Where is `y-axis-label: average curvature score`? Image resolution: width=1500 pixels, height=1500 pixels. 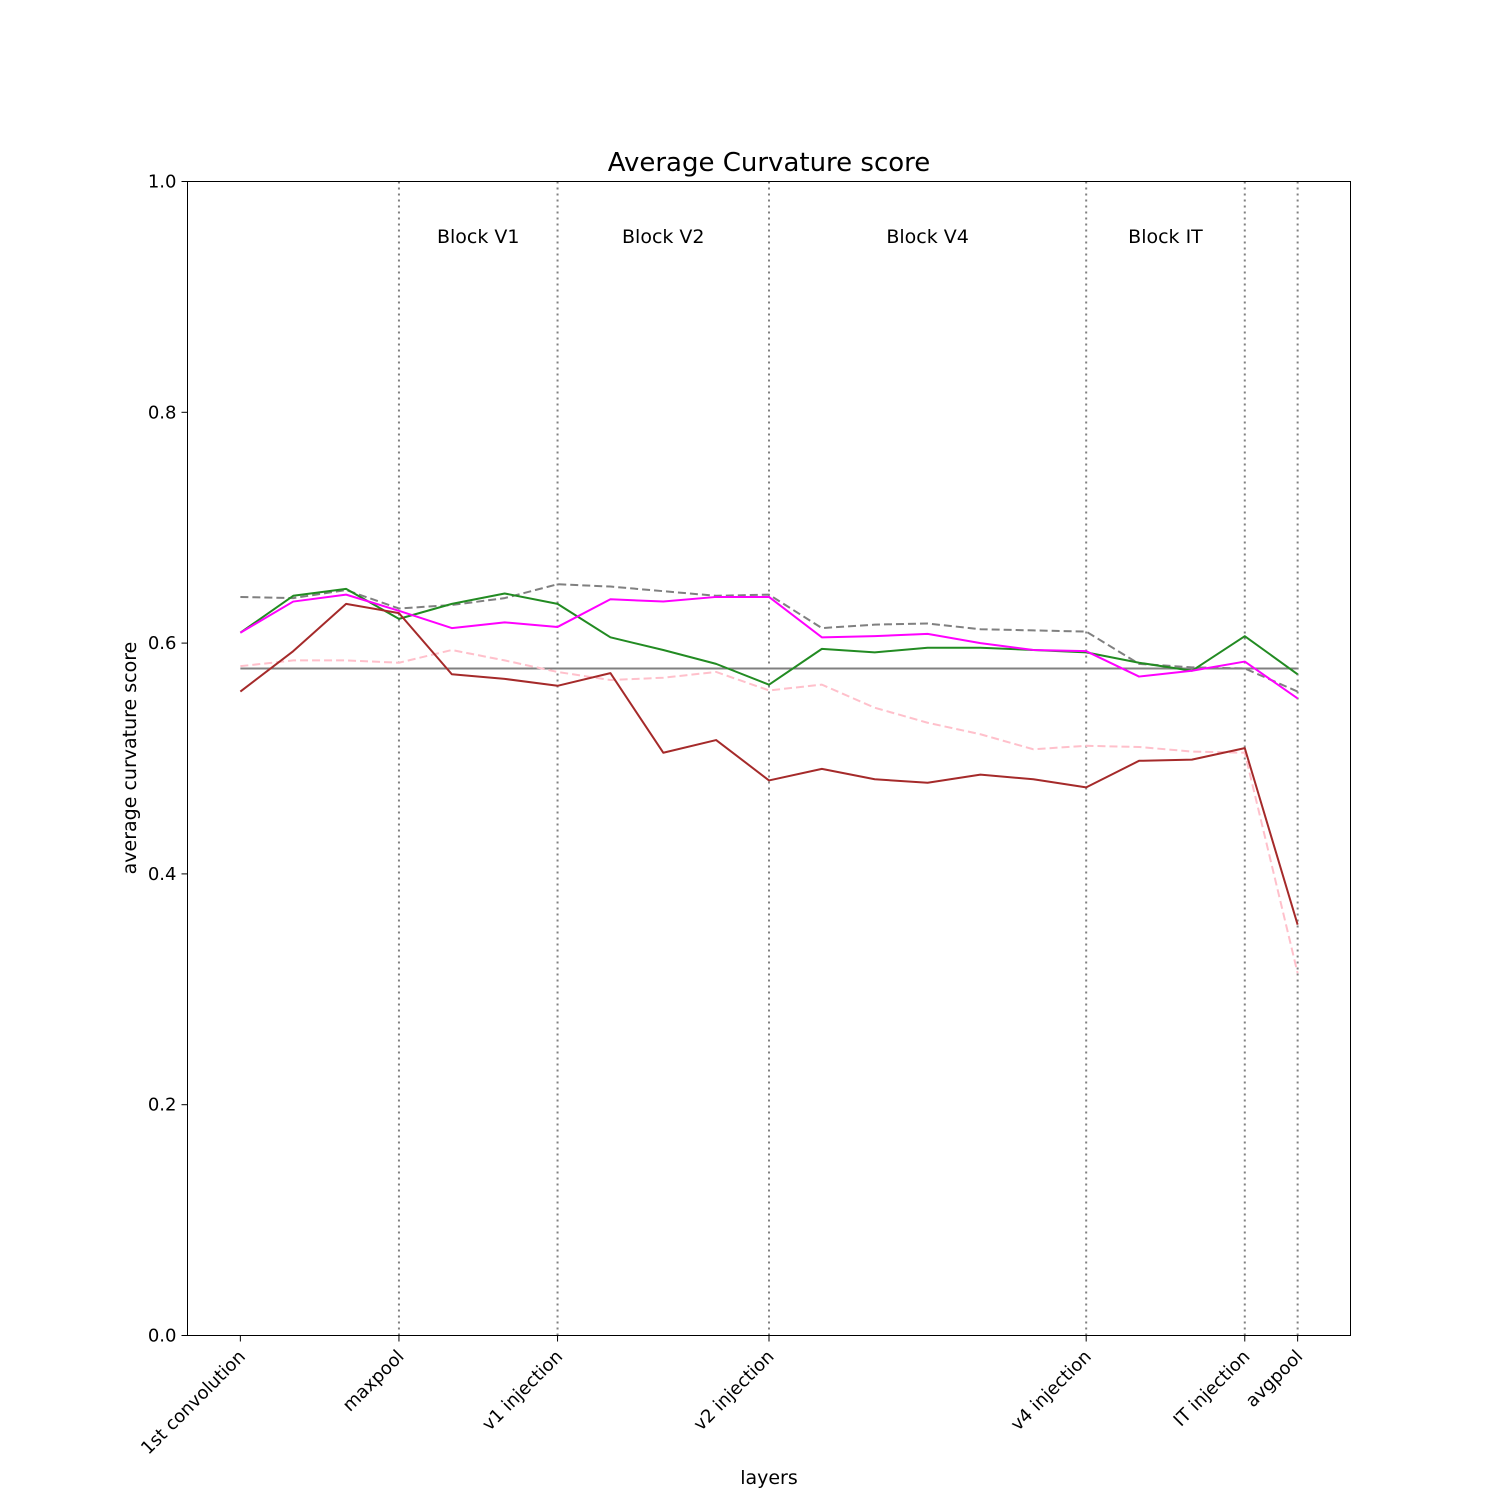 y-axis-label: average curvature score is located at coordinates (130, 758).